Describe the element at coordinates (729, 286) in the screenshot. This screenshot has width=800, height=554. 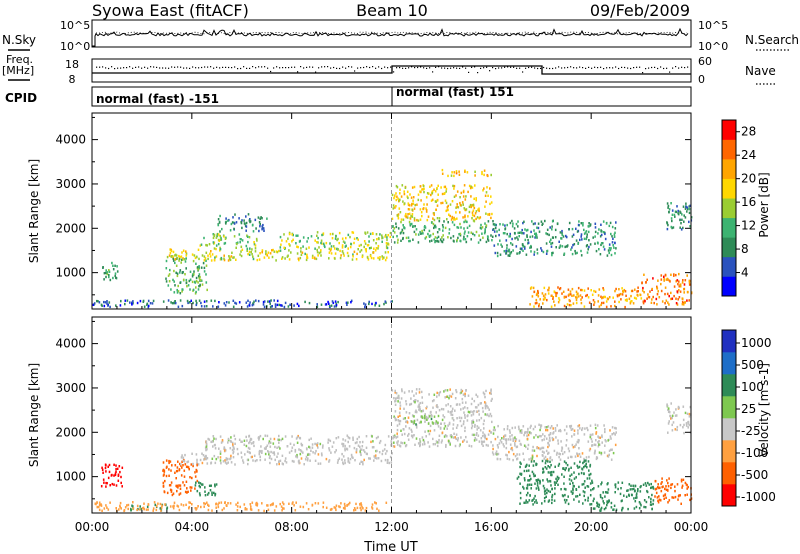
I see `power-cbar-swatch` at that location.